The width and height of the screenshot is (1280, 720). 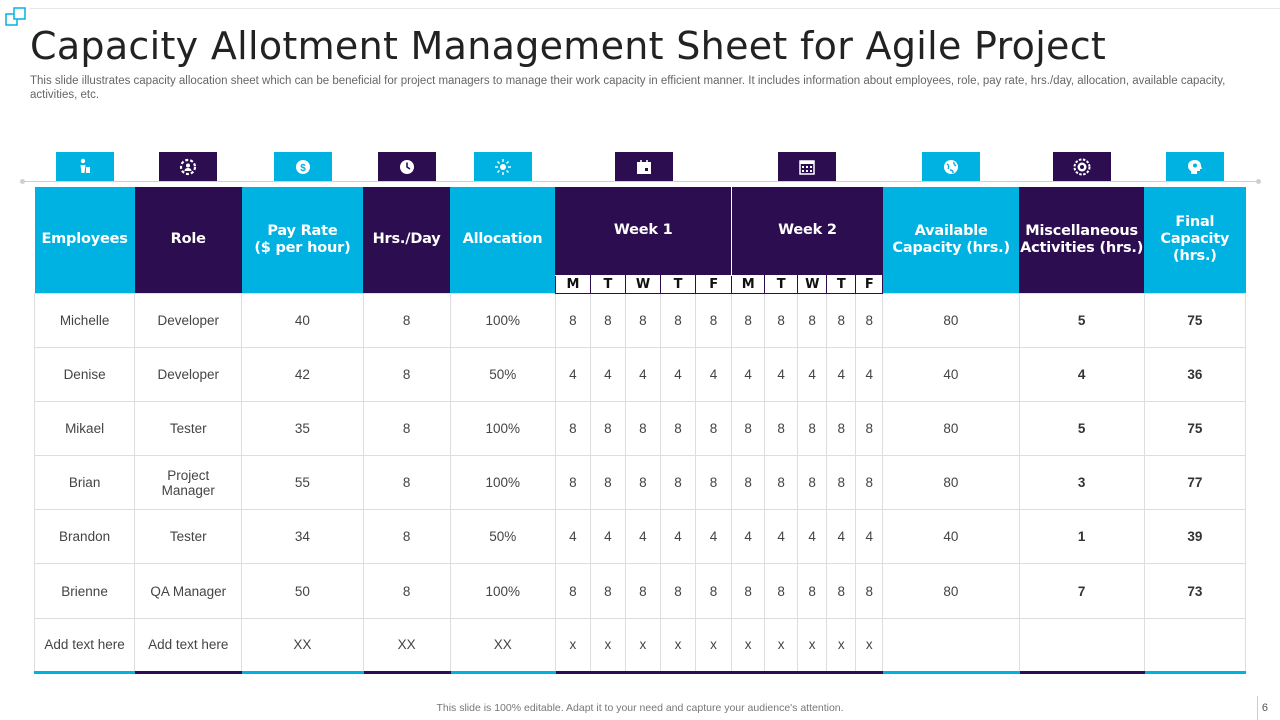 What do you see at coordinates (302, 483) in the screenshot?
I see `cell-pay-rate: 55` at bounding box center [302, 483].